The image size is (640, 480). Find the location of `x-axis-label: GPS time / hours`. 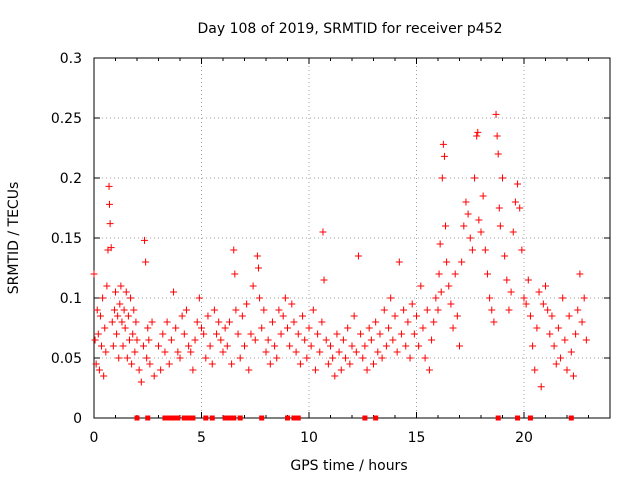

x-axis-label: GPS time / hours is located at coordinates (348, 466).